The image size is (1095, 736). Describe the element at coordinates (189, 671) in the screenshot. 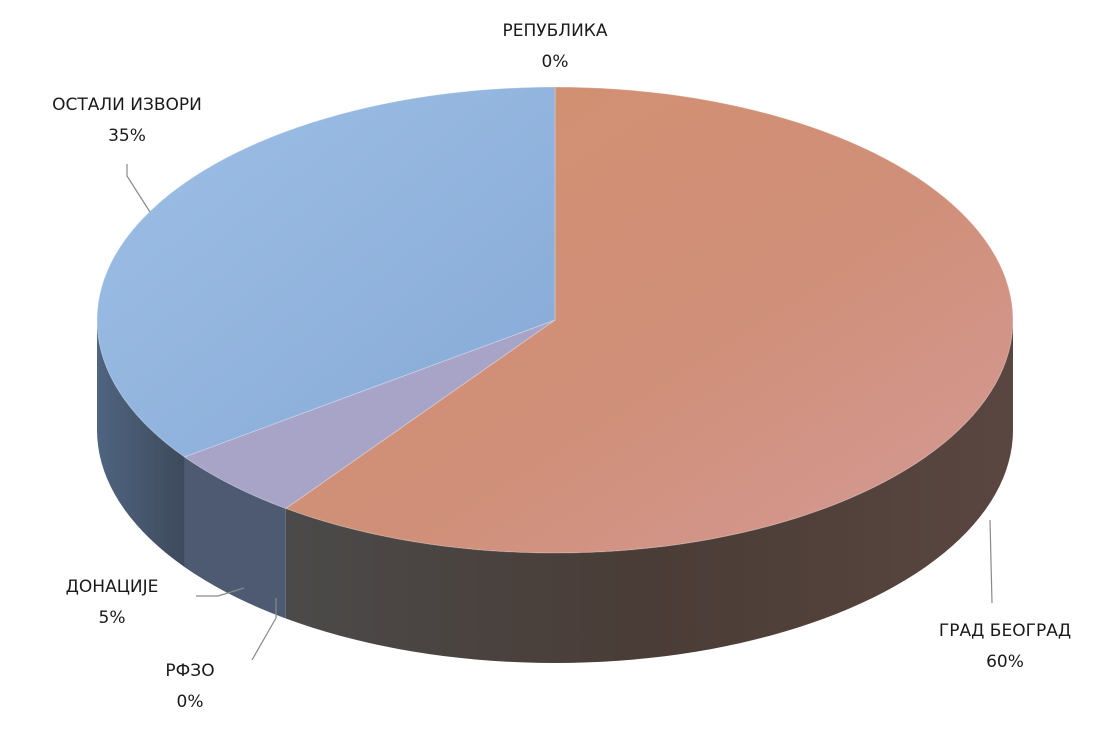

I see `slice-label-2: РФЗО` at that location.